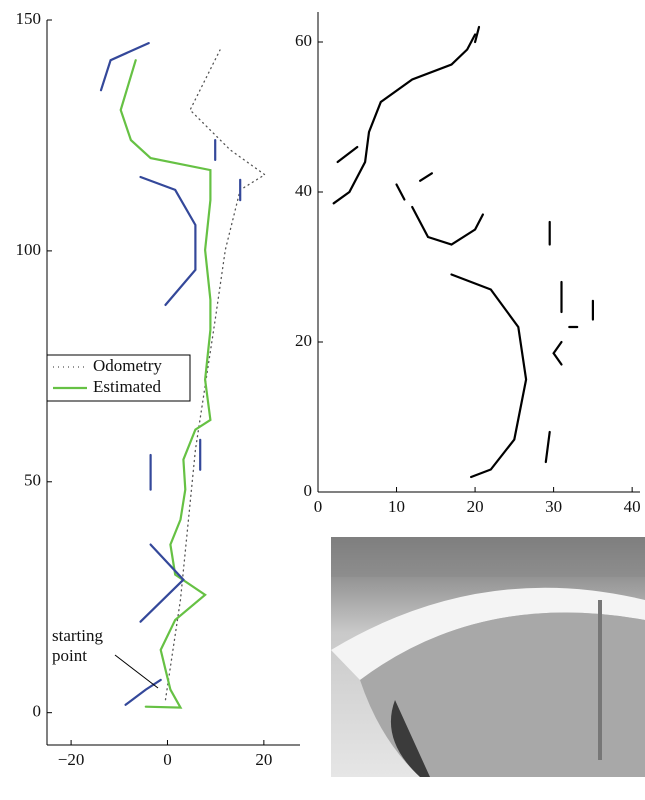 The width and height of the screenshot is (645, 800). I want to click on x-tick-label: 10, so click(396, 506).